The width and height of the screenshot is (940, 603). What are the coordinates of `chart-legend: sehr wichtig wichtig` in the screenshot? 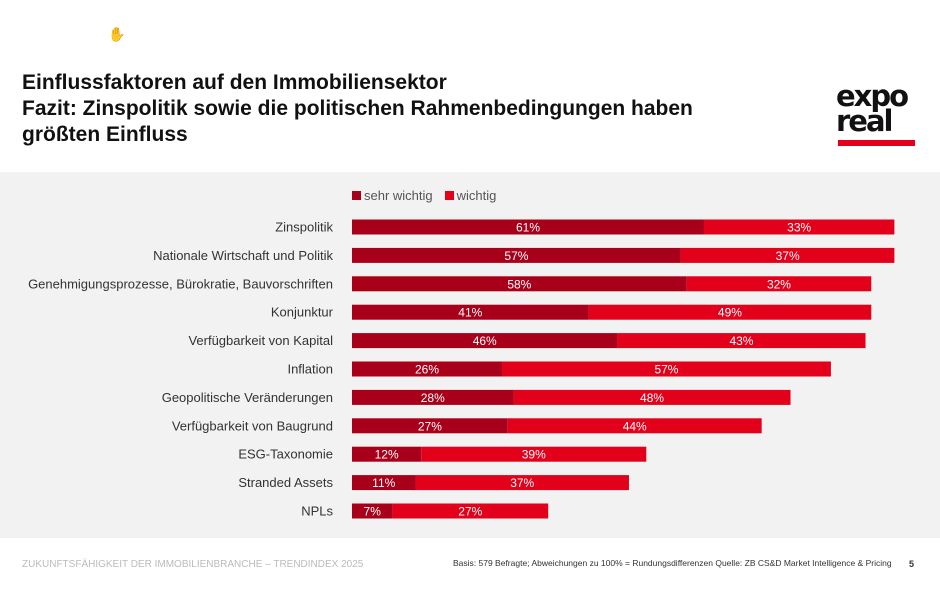 It's located at (424, 195).